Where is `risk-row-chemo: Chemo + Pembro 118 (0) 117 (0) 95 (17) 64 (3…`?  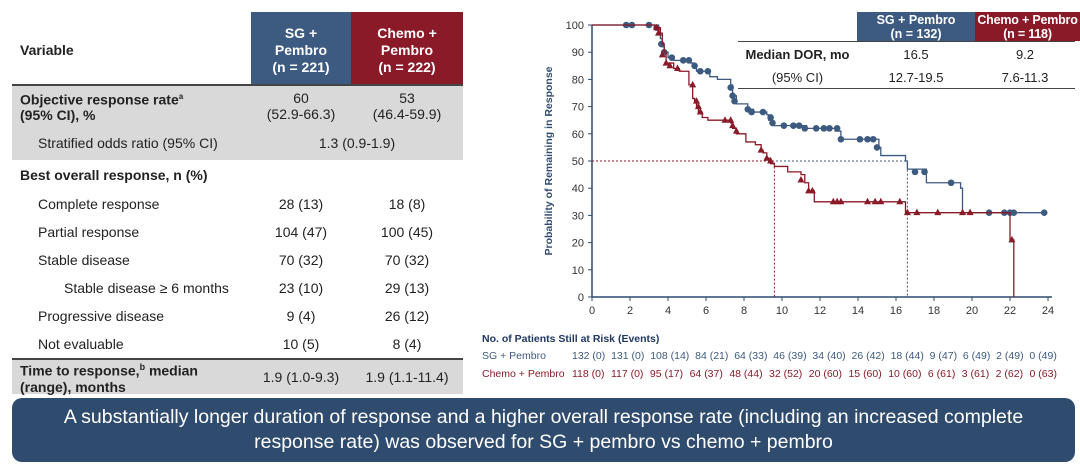
risk-row-chemo: Chemo + Pembro 118 (0) 117 (0) 95 (17) 64 (3… is located at coordinates (769, 374).